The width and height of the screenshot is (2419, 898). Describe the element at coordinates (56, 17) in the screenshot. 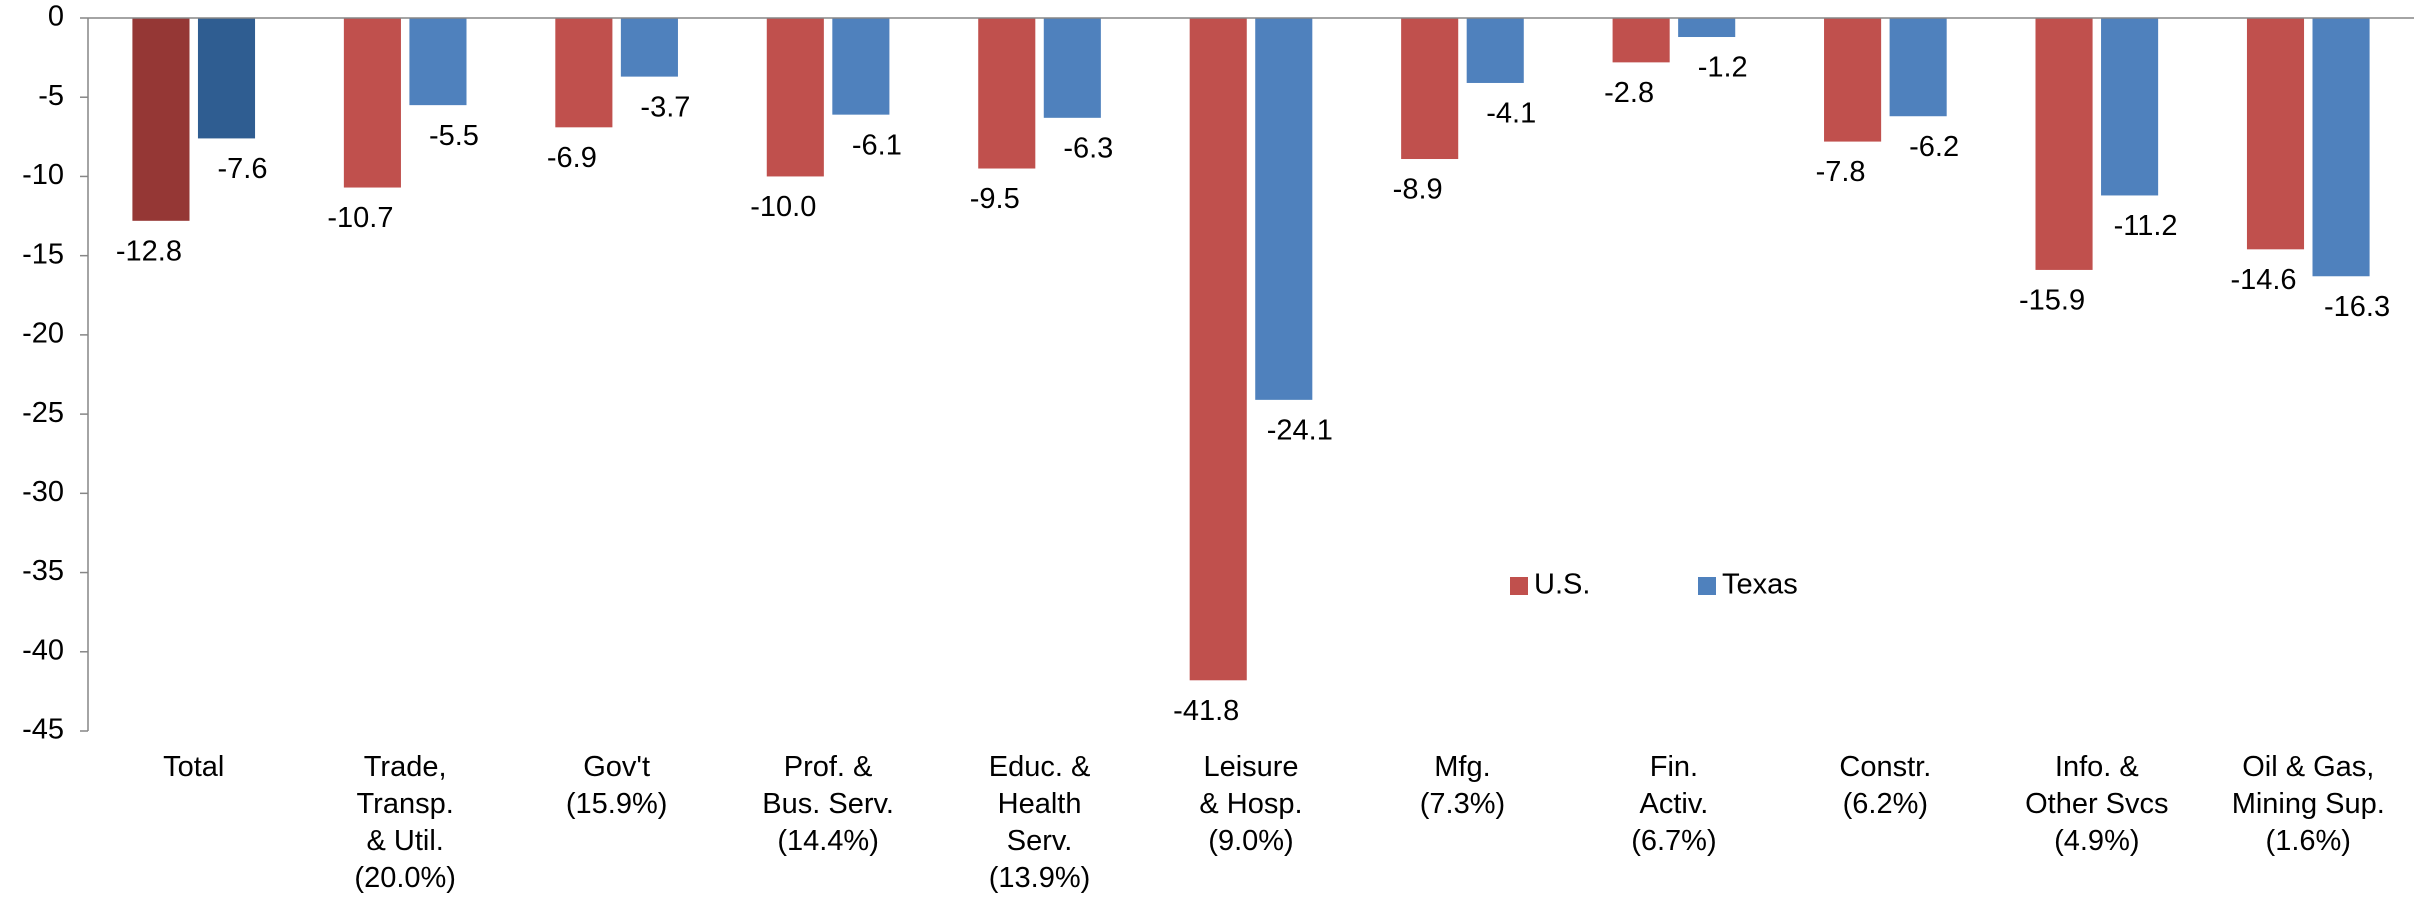

I see `y-tick-label: 0` at that location.